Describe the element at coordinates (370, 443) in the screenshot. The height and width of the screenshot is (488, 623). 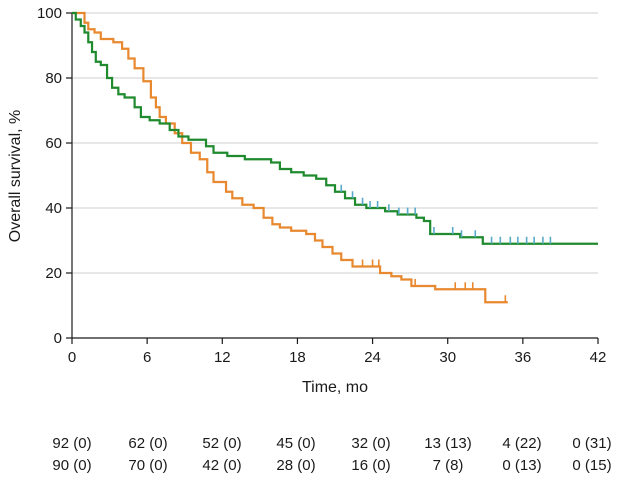
I see `risk-cell: 32 (0)` at that location.